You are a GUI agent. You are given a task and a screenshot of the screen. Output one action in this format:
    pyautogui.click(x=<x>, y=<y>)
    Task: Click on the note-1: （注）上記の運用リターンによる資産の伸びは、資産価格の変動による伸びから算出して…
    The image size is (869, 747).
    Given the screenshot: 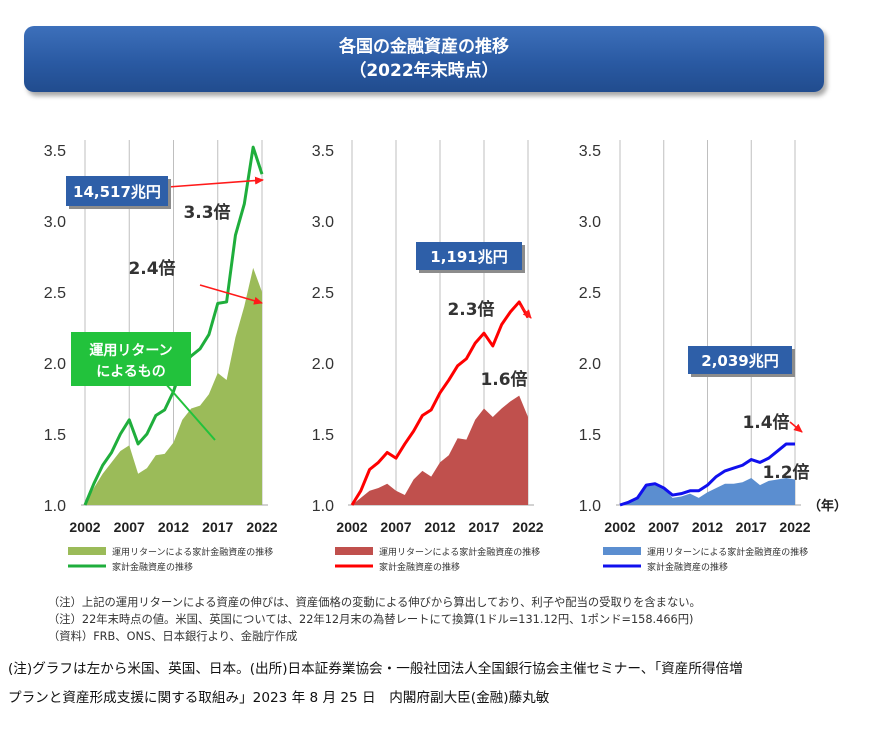 What is the action you would take?
    pyautogui.click(x=374, y=602)
    